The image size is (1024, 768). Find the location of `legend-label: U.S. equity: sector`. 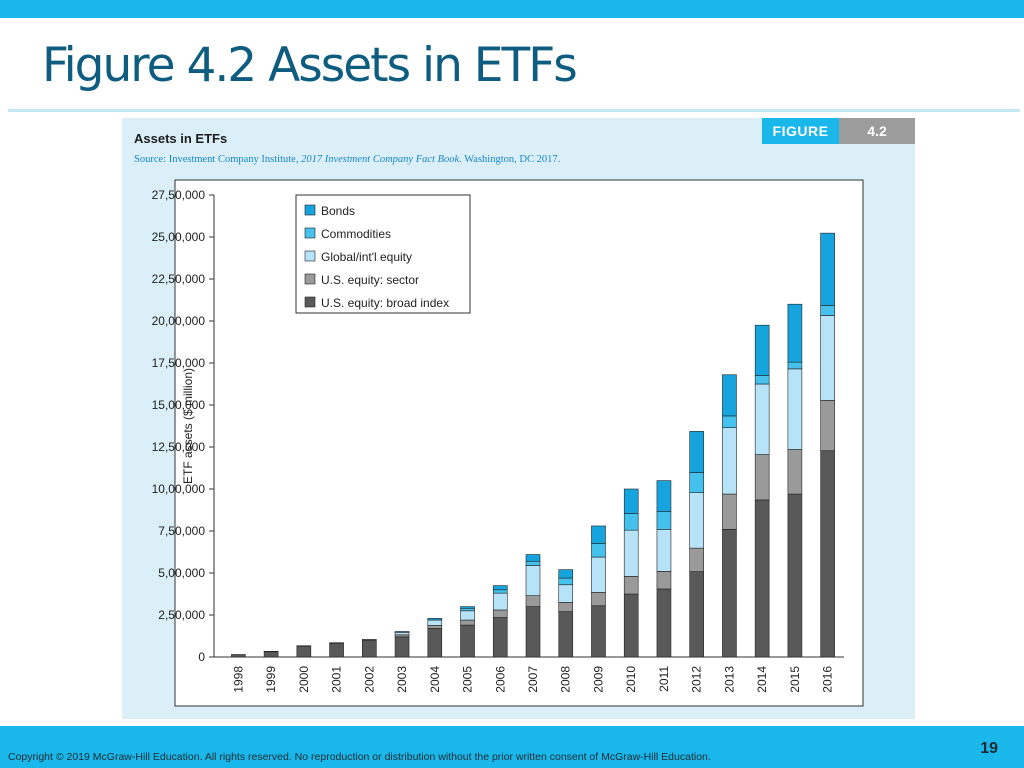

legend-label: U.S. equity: sector is located at coordinates (370, 280).